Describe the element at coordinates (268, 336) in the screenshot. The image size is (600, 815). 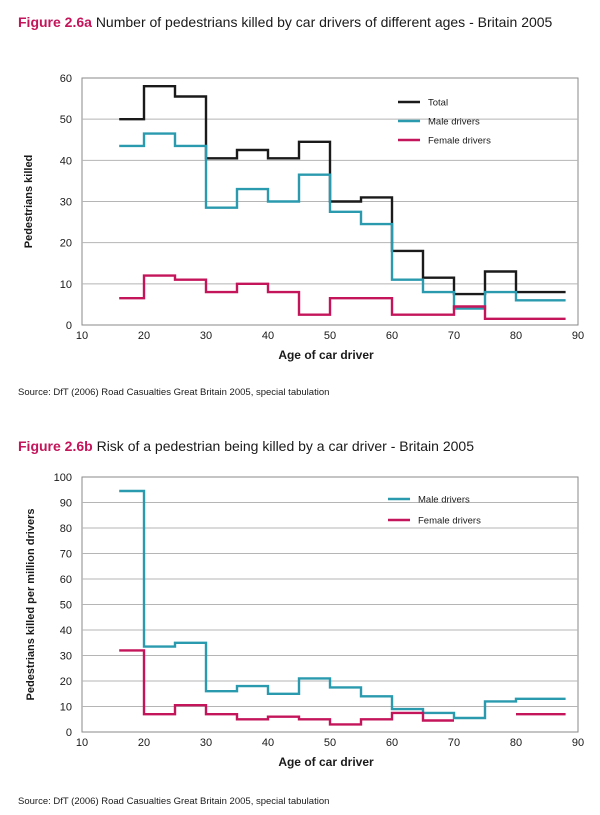
I see `chart-a-xtick-label-40: 40` at that location.